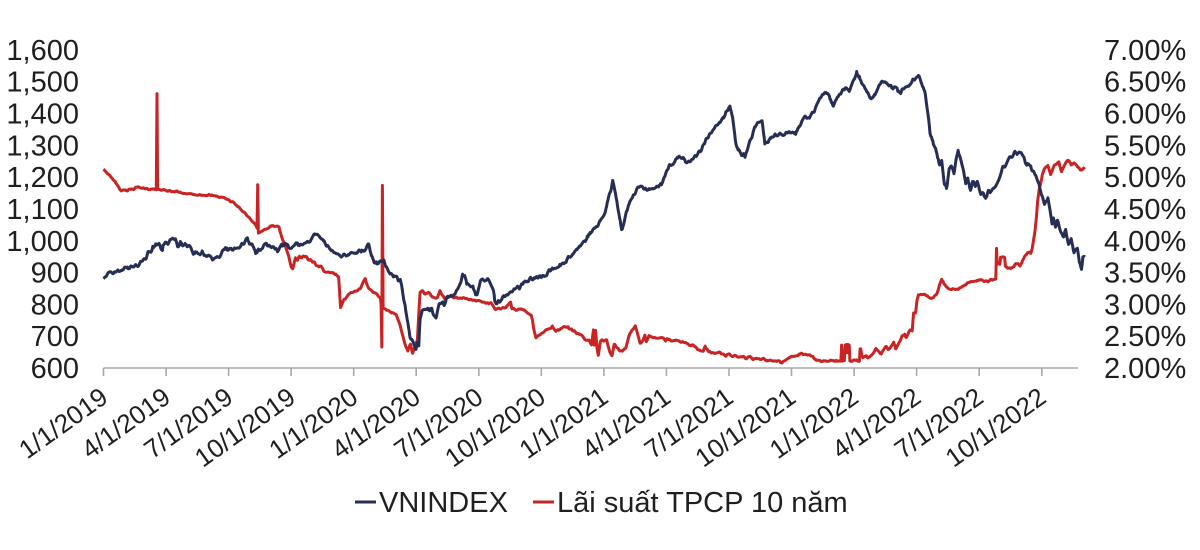  I want to click on svg-text: VNINDEX, so click(443, 503).